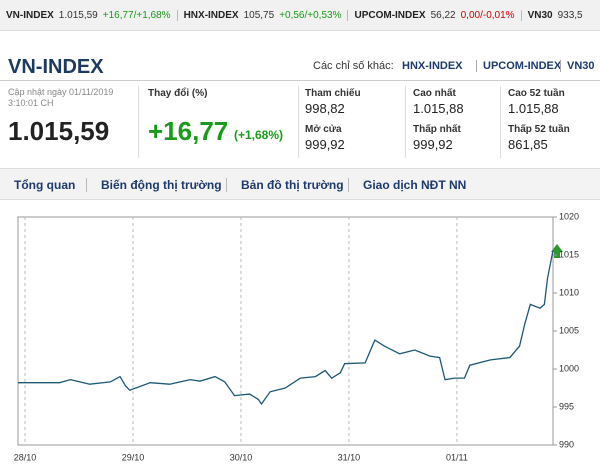  I want to click on ticker-item: VN-INDEX 1.015,59 +16,77/+1,68%, so click(89, 15).